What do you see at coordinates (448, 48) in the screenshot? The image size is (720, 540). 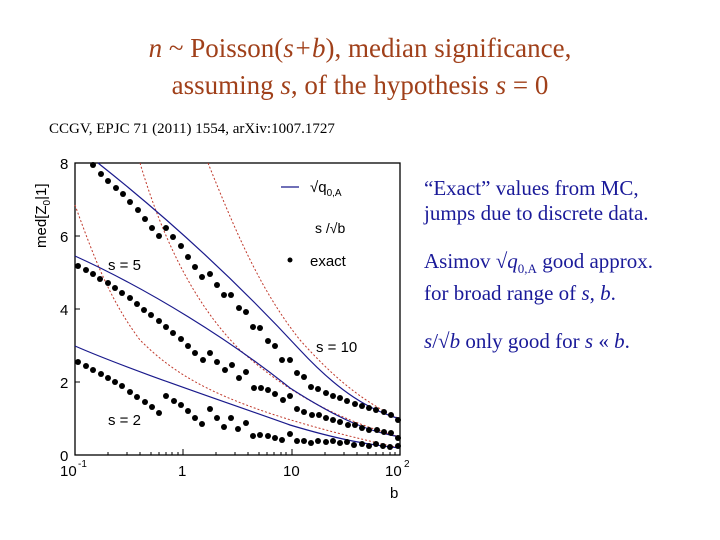 I see `title-text: ), median significance,` at bounding box center [448, 48].